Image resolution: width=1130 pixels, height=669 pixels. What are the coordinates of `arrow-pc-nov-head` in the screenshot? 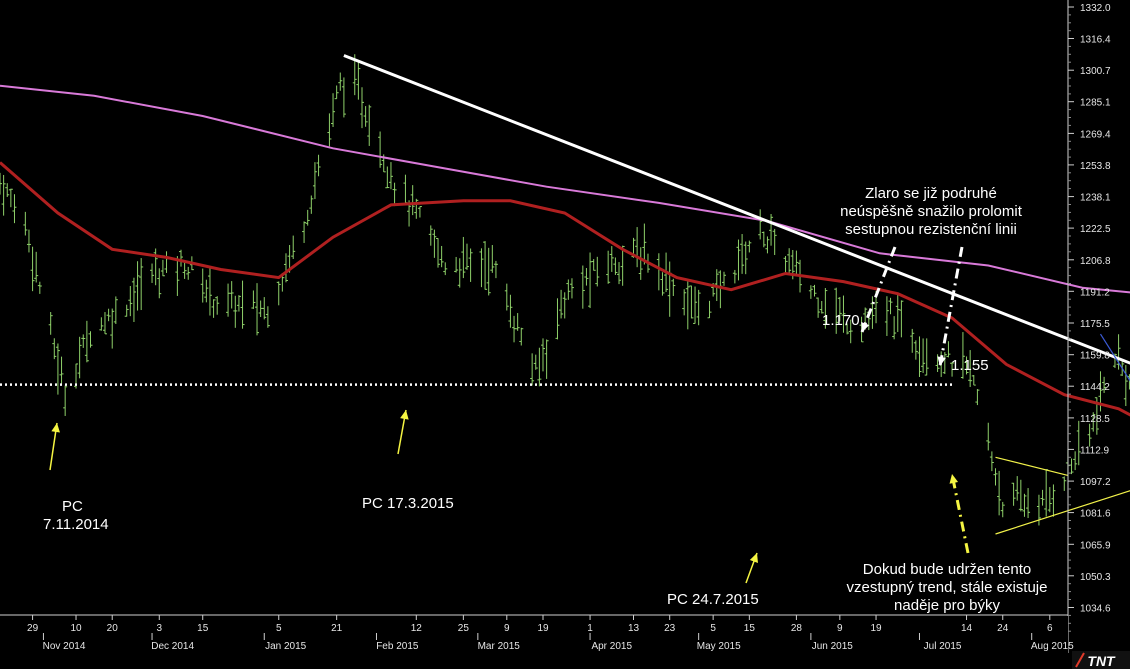 It's located at (55, 428).